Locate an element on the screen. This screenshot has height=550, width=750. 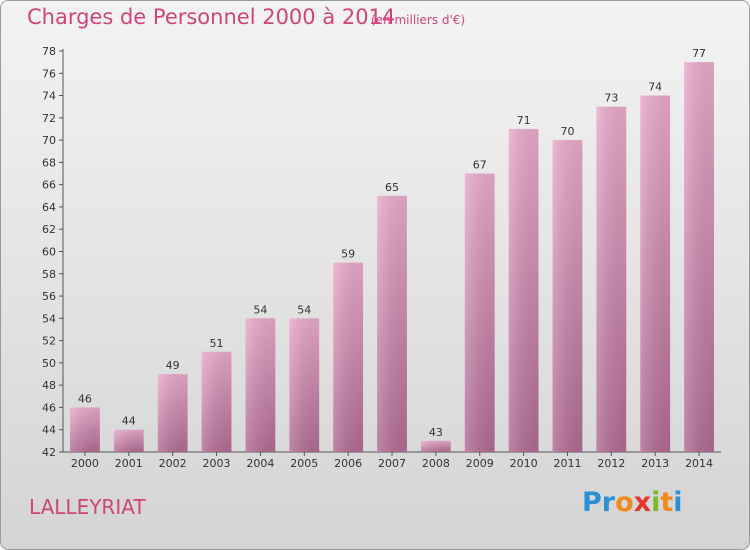
y-tick-label: 74 is located at coordinates (49, 96).